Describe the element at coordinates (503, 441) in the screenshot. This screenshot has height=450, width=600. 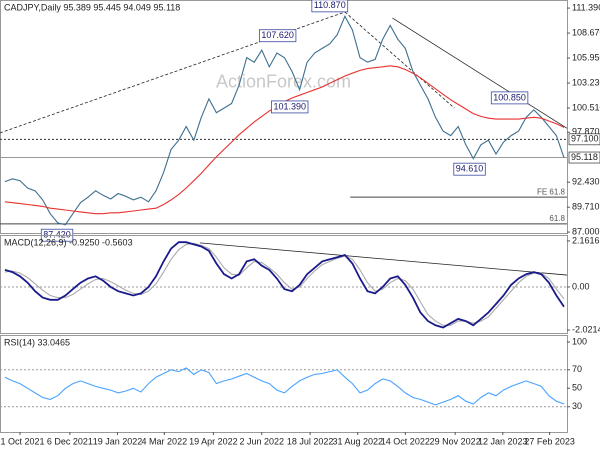
I see `x-tick-label: 12 Jan 2023` at that location.